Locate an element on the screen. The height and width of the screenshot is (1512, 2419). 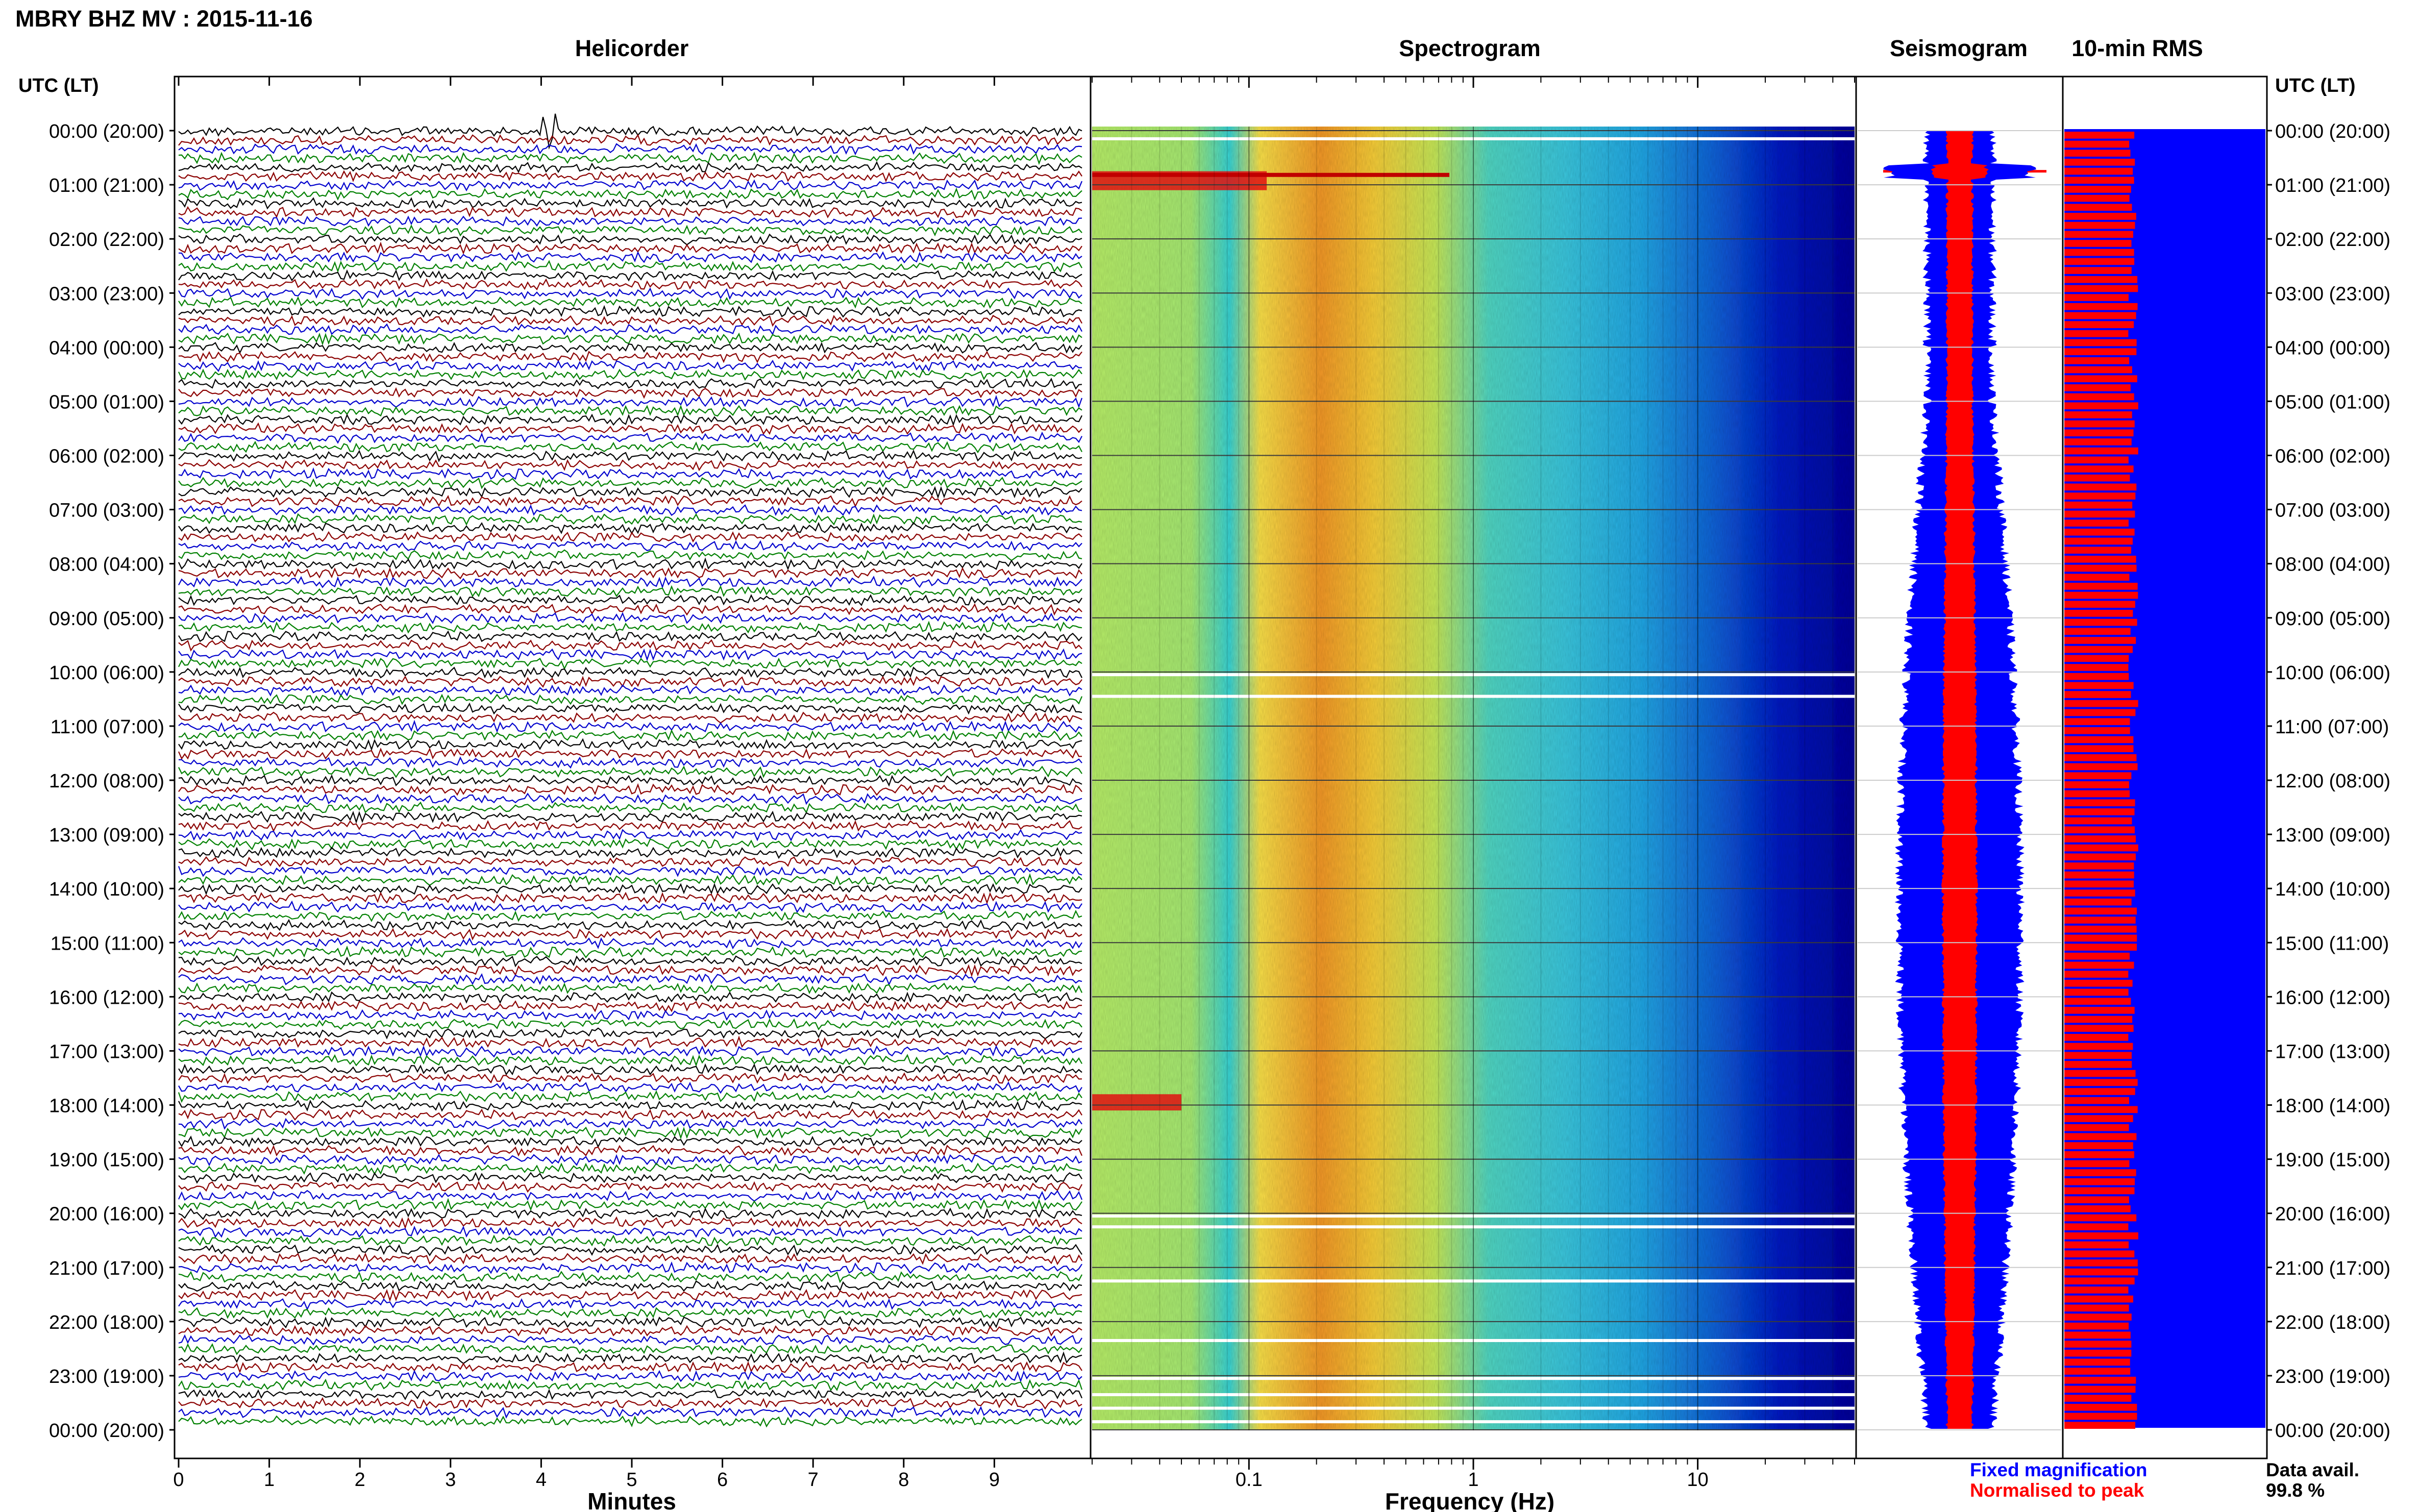
left-time-tick-label: 10:00 (06:00) is located at coordinates (106, 673).